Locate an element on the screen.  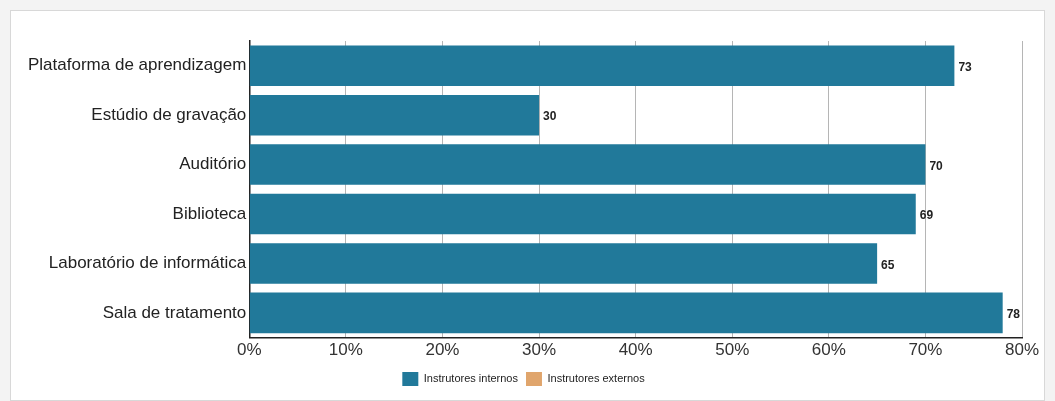
data-label: 30 is located at coordinates (550, 116).